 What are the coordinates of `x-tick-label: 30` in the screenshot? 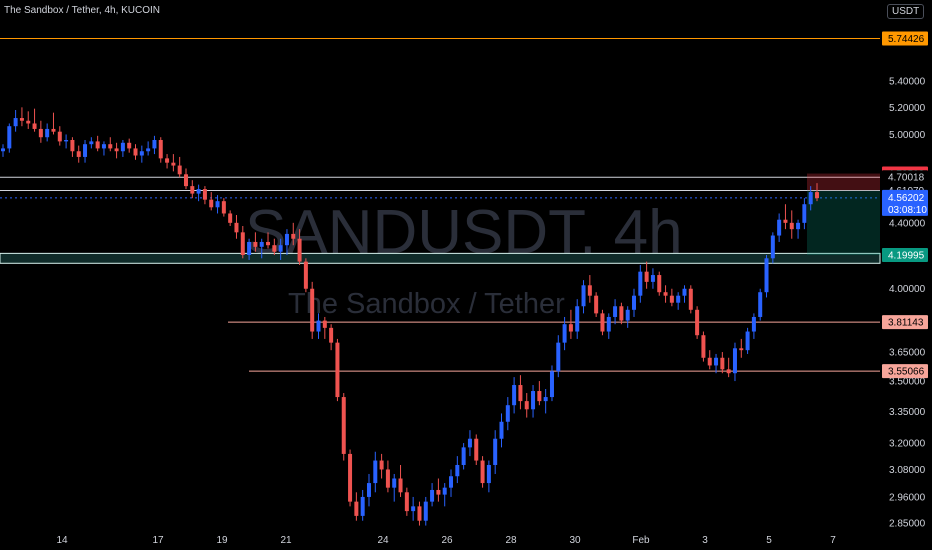 It's located at (575, 540).